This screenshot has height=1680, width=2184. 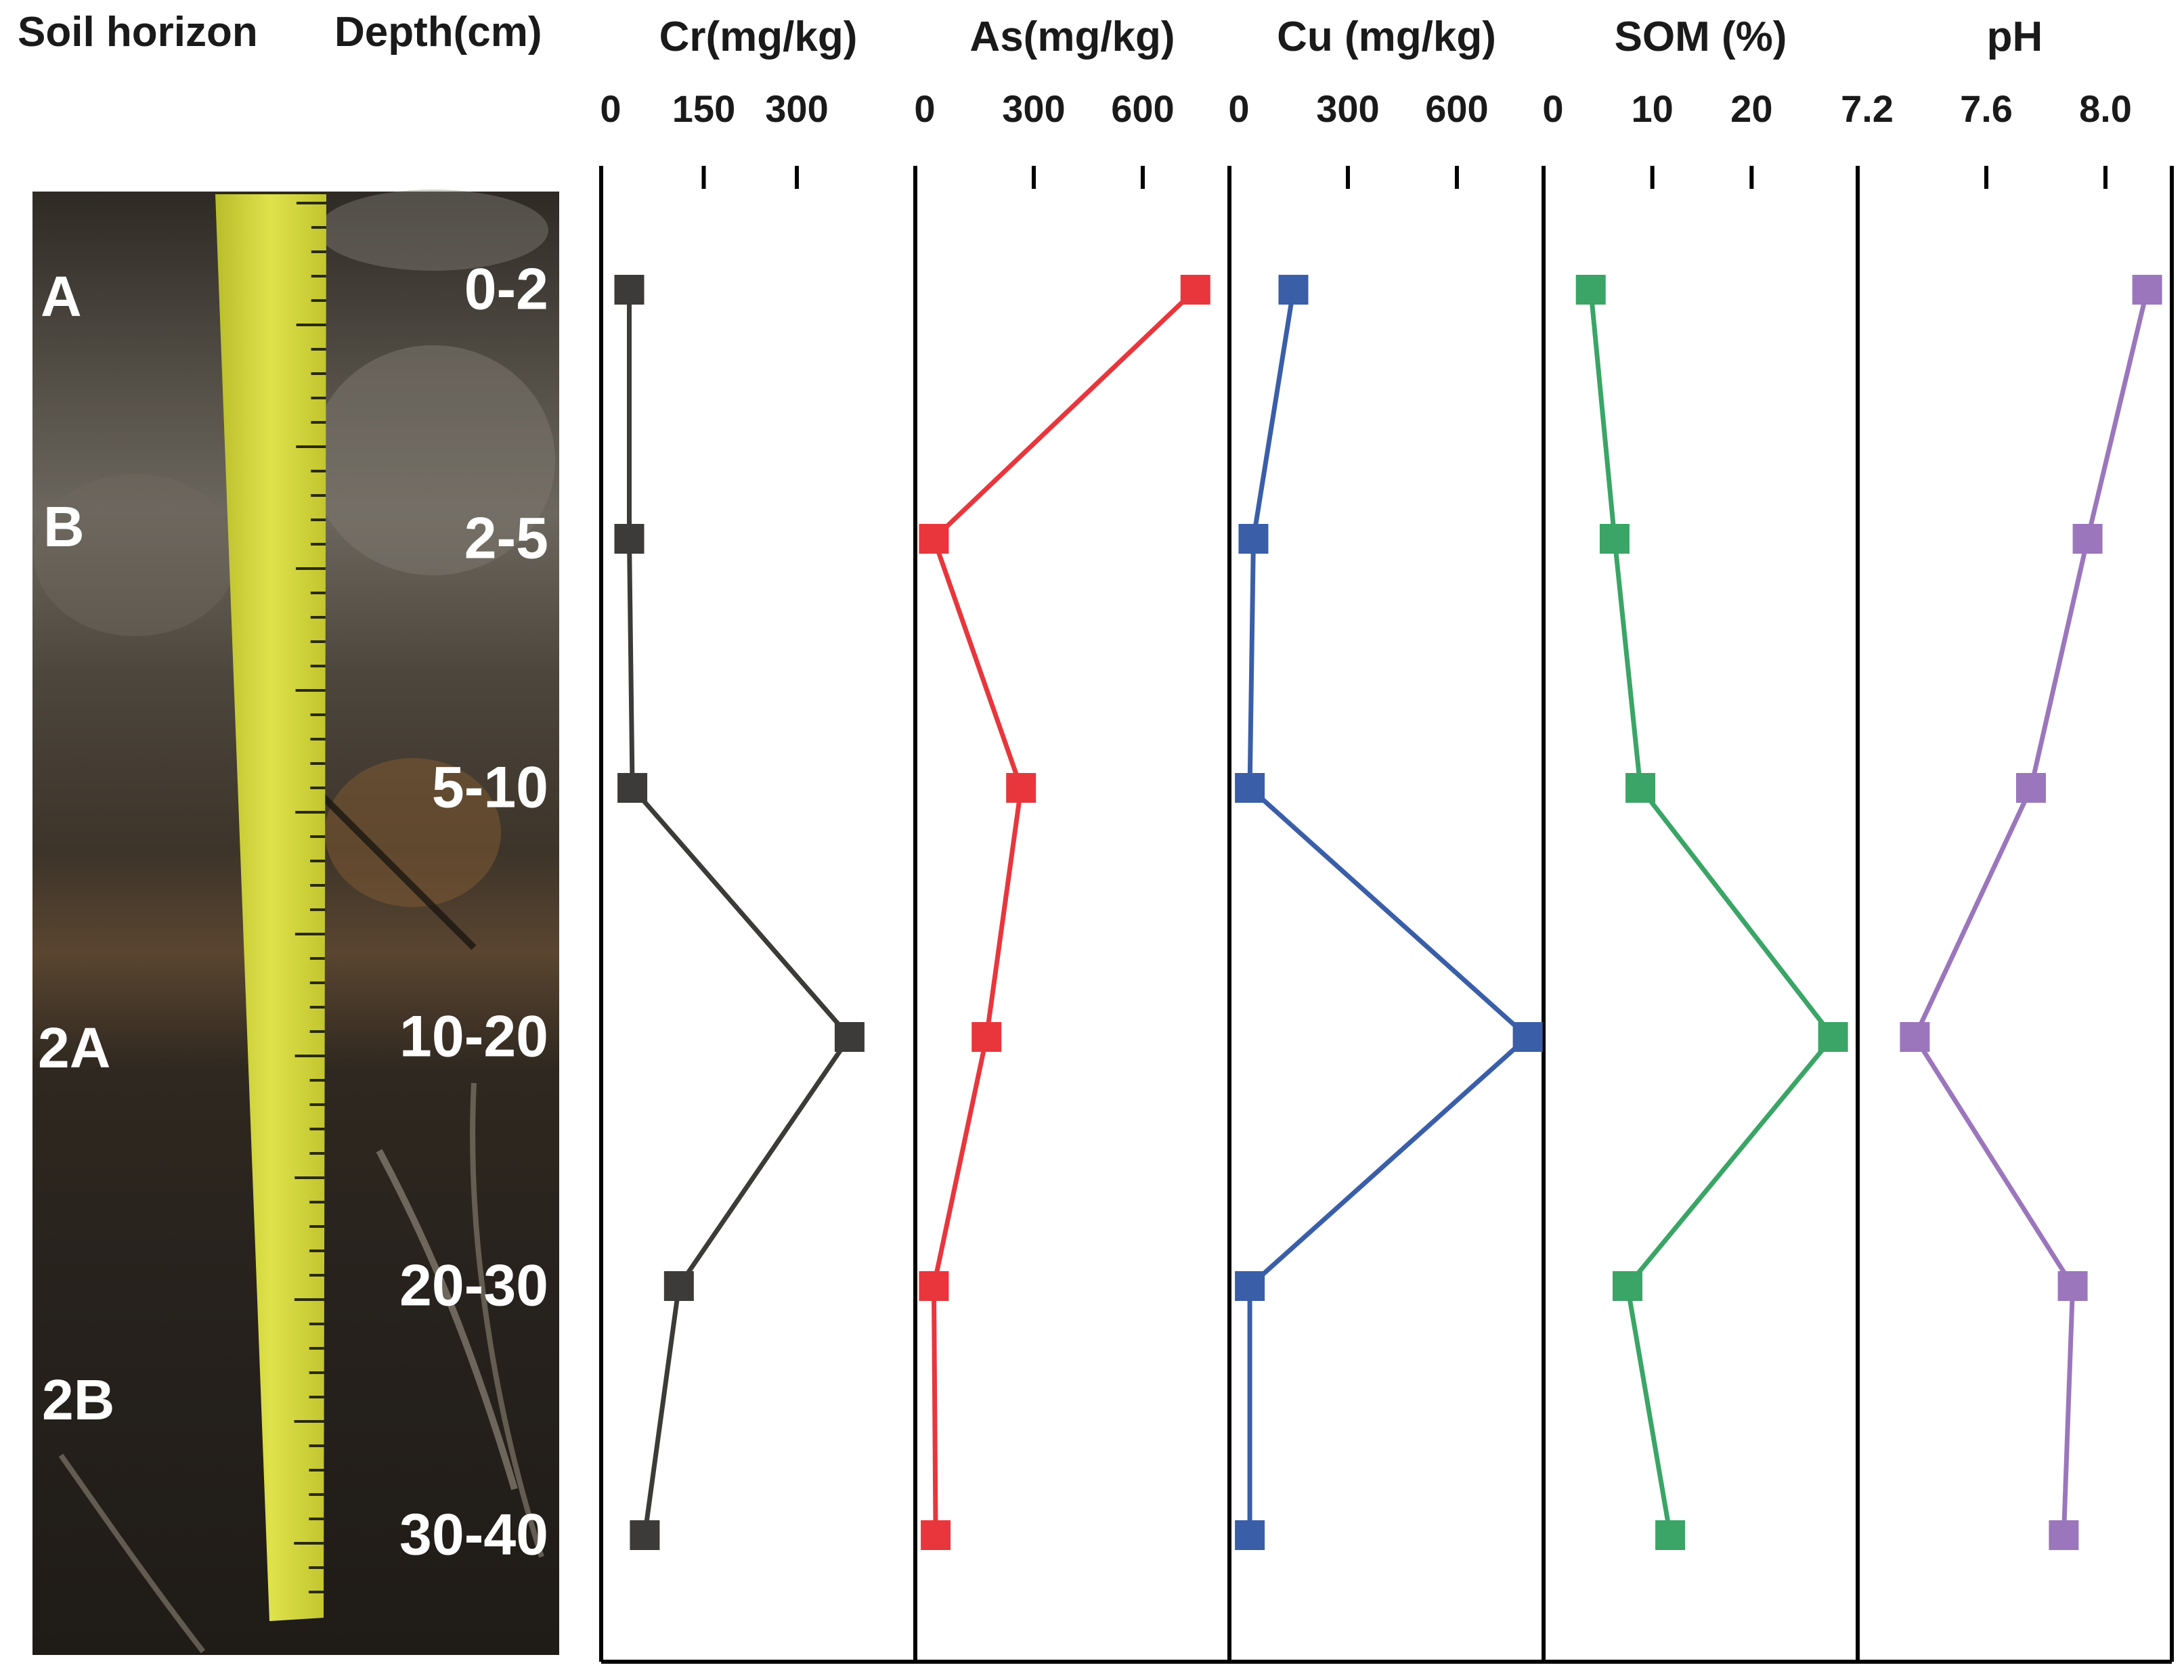 I want to click on tick-label-som: 0, so click(x=1552, y=109).